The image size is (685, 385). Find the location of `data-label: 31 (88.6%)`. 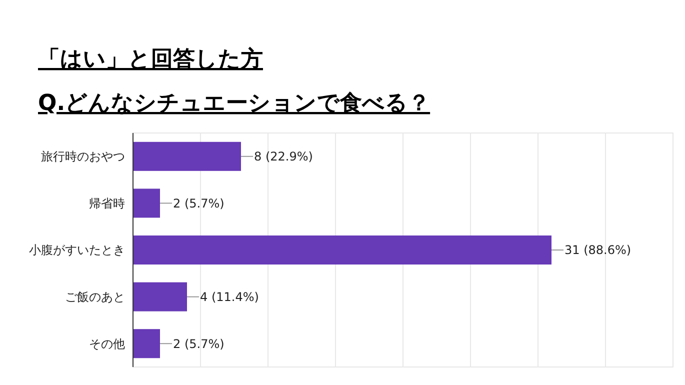

data-label: 31 (88.6%) is located at coordinates (598, 250).